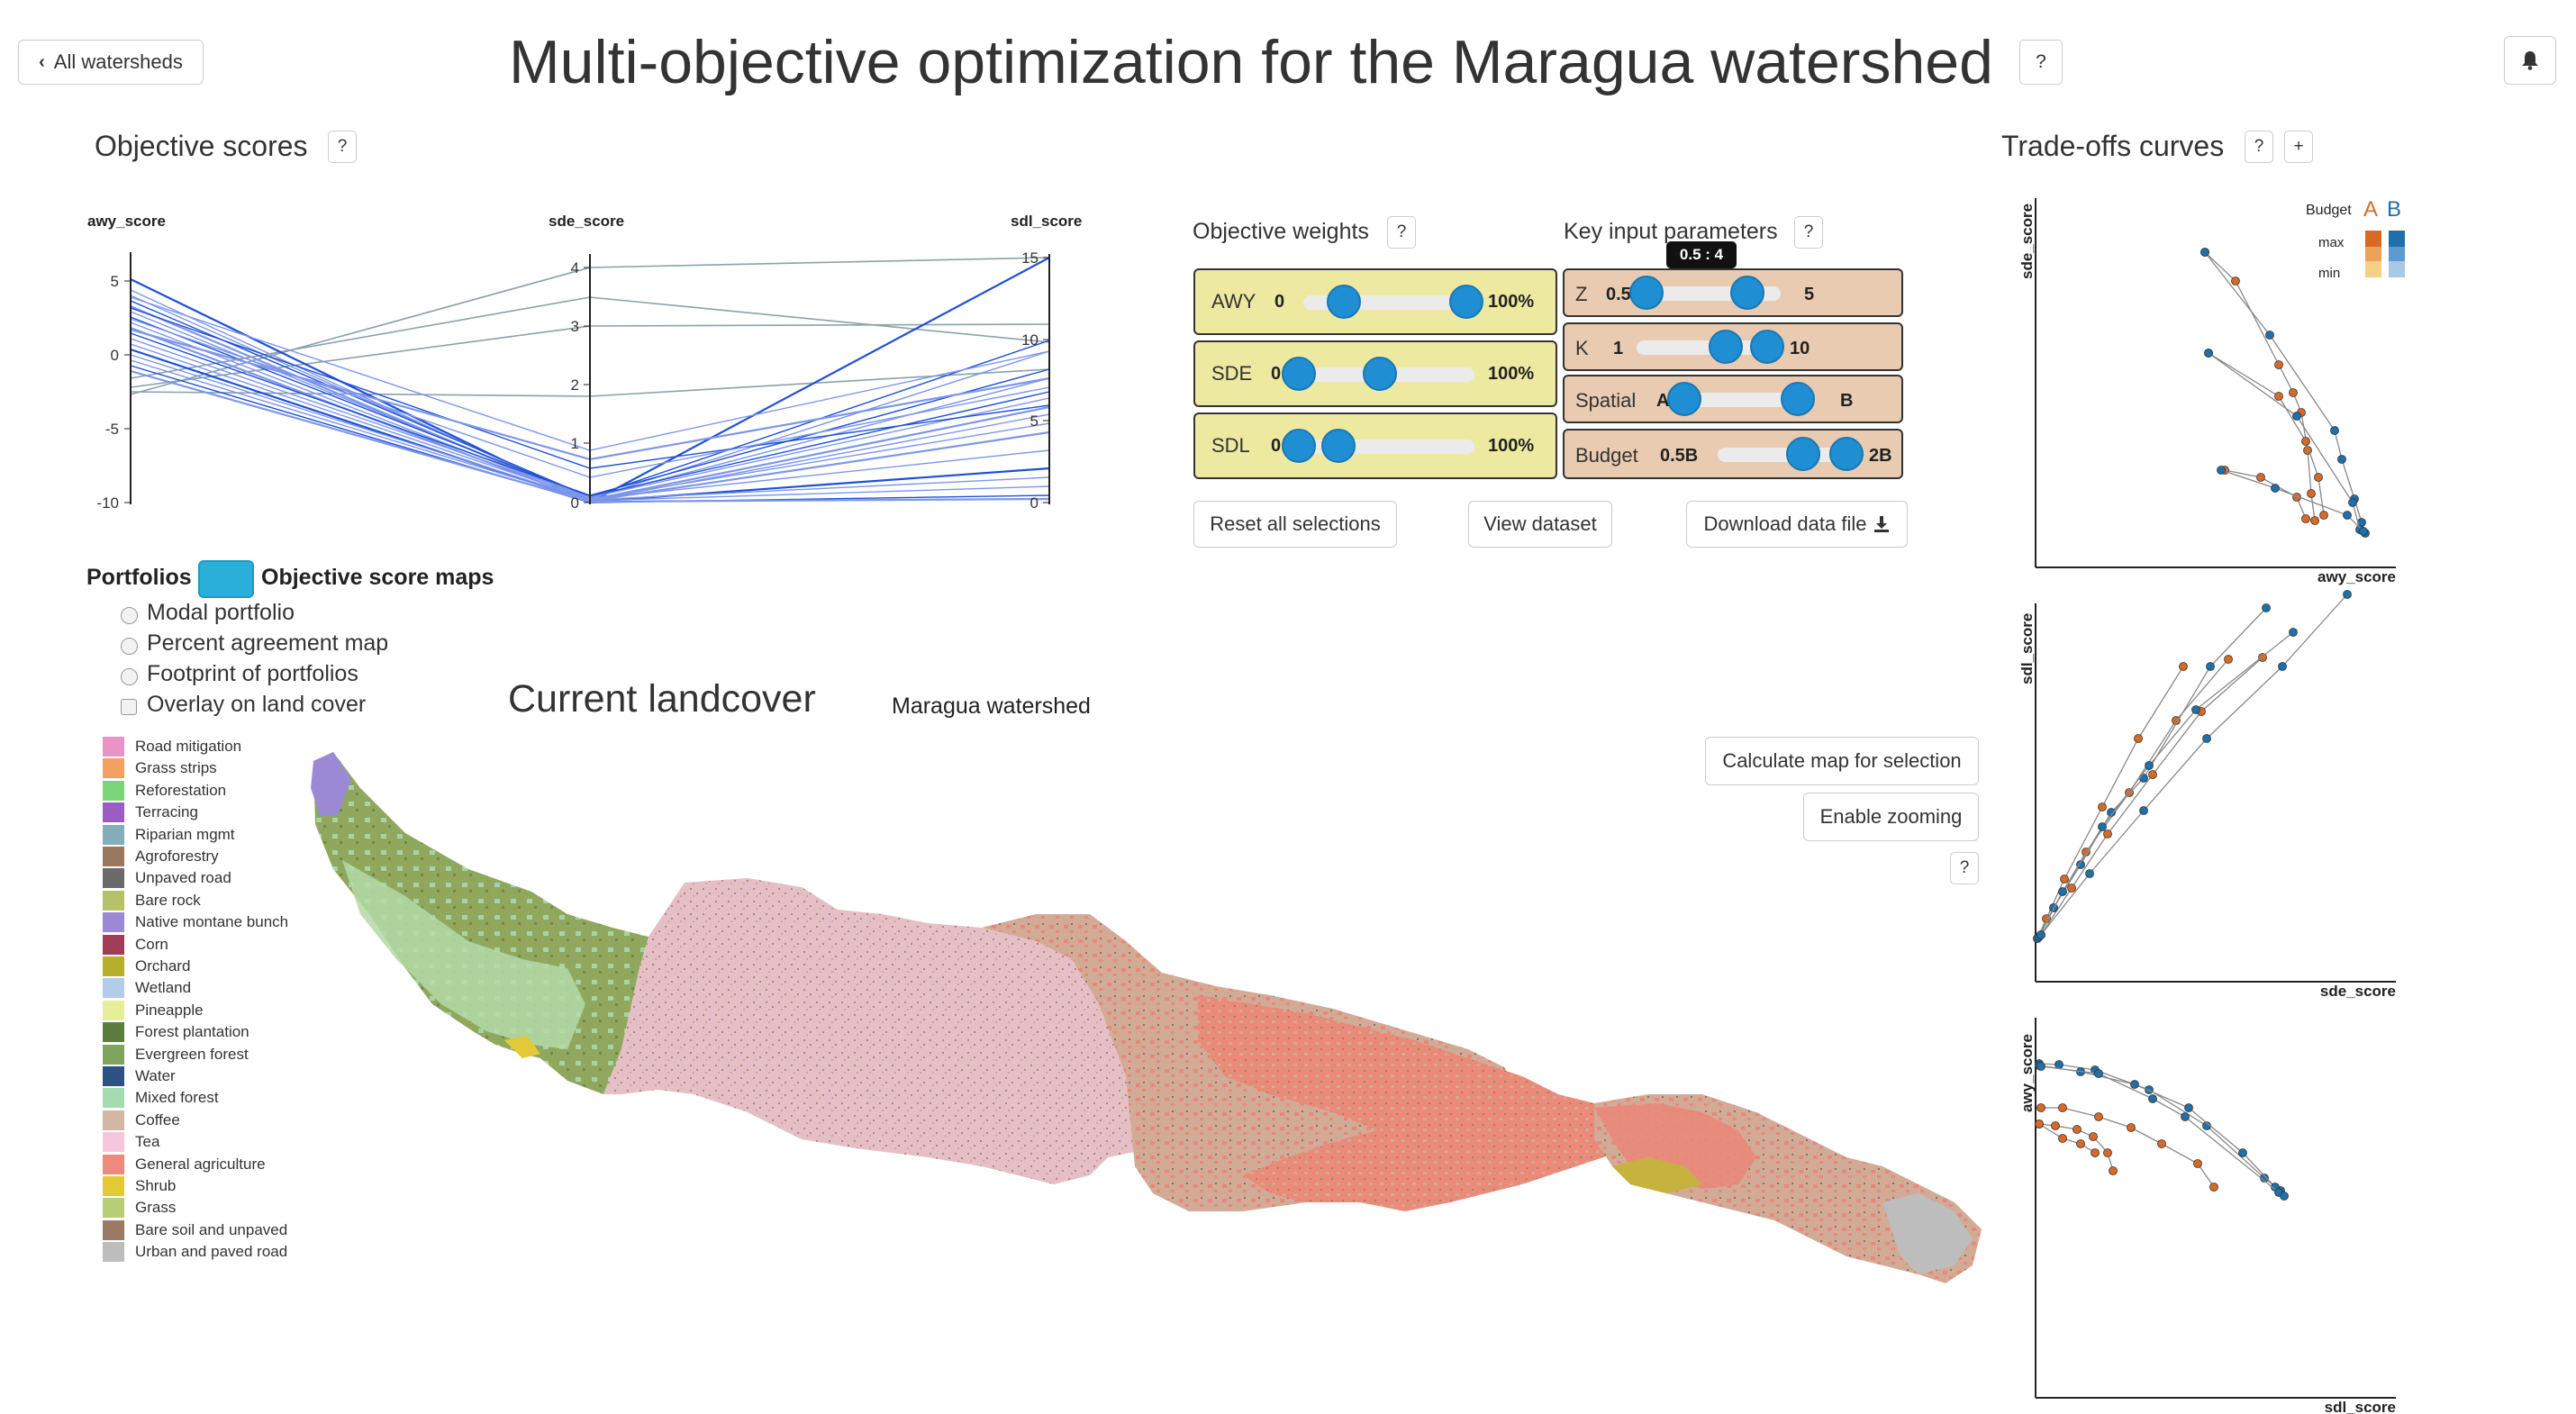 The width and height of the screenshot is (2576, 1414). Describe the element at coordinates (1281, 231) in the screenshot. I see `objective-weights-title: Objective weights` at that location.